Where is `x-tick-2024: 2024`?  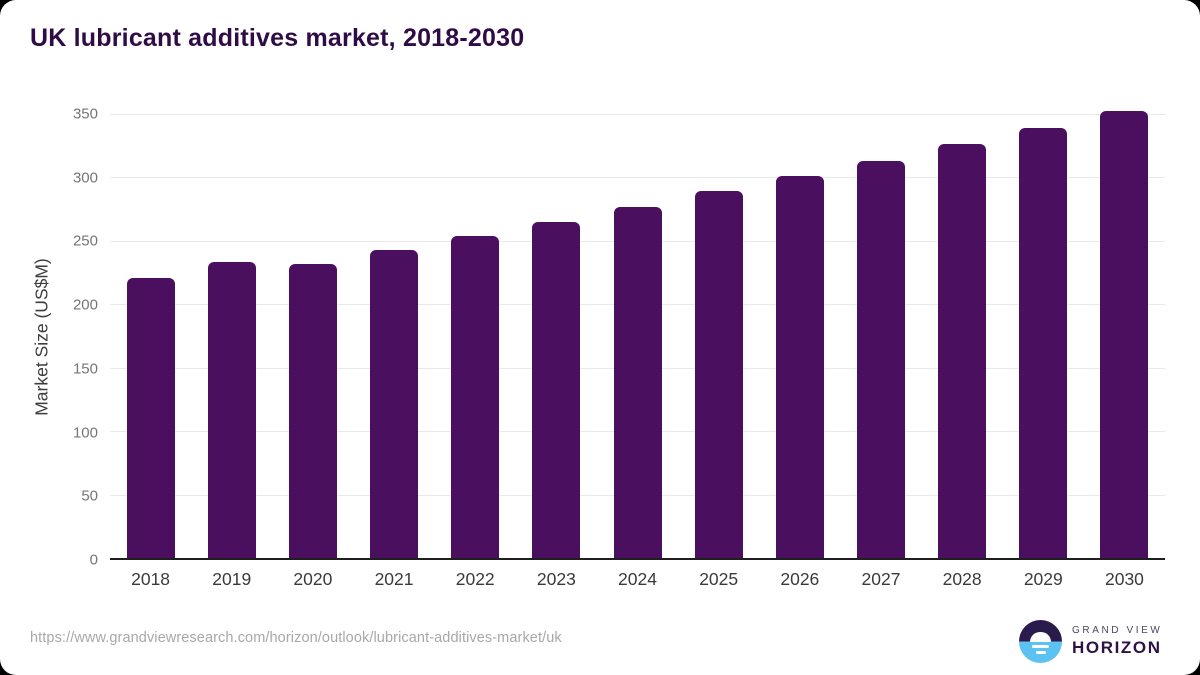 x-tick-2024: 2024 is located at coordinates (637, 579).